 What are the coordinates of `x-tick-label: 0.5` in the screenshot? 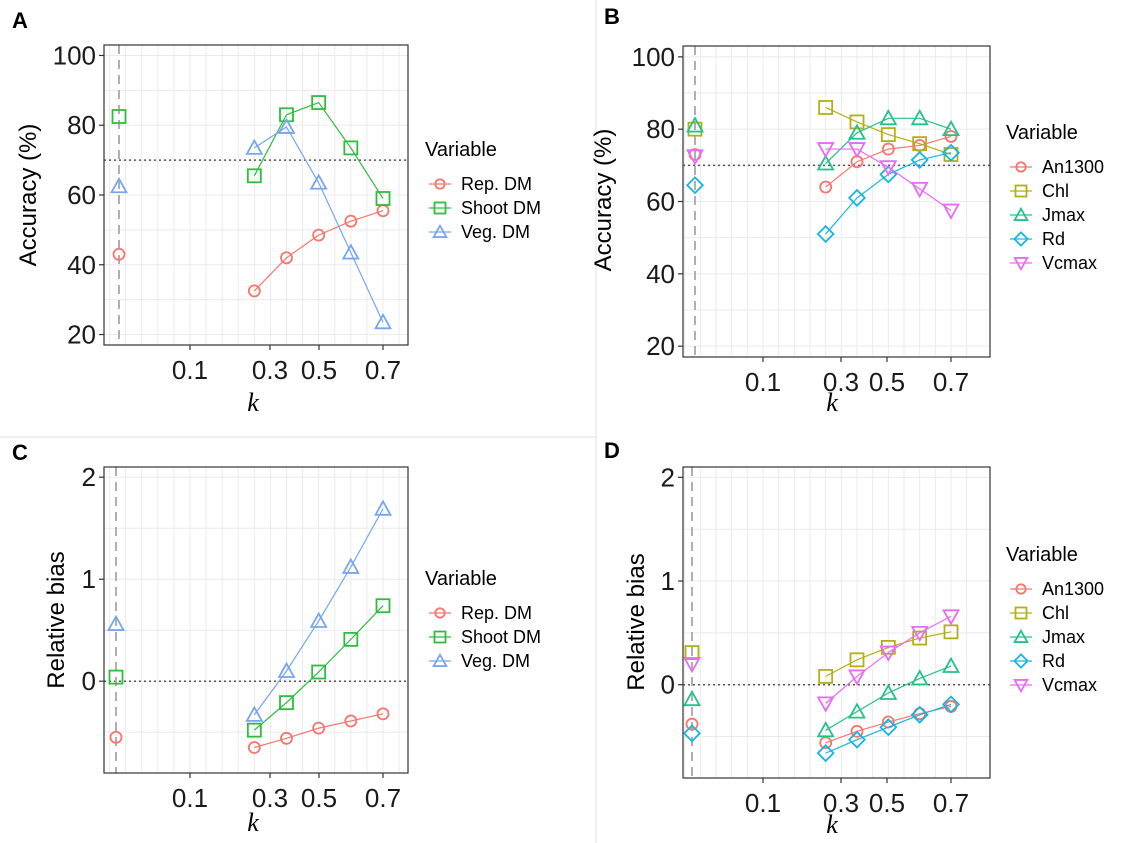 It's located at (319, 370).